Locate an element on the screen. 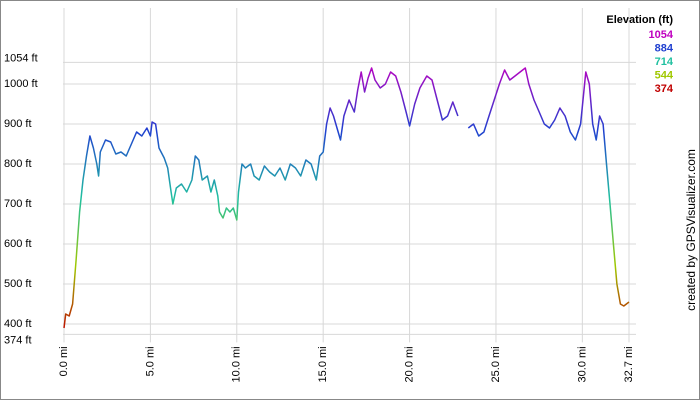 Image resolution: width=700 pixels, height=400 pixels. legend-value: 374 is located at coordinates (664, 89).